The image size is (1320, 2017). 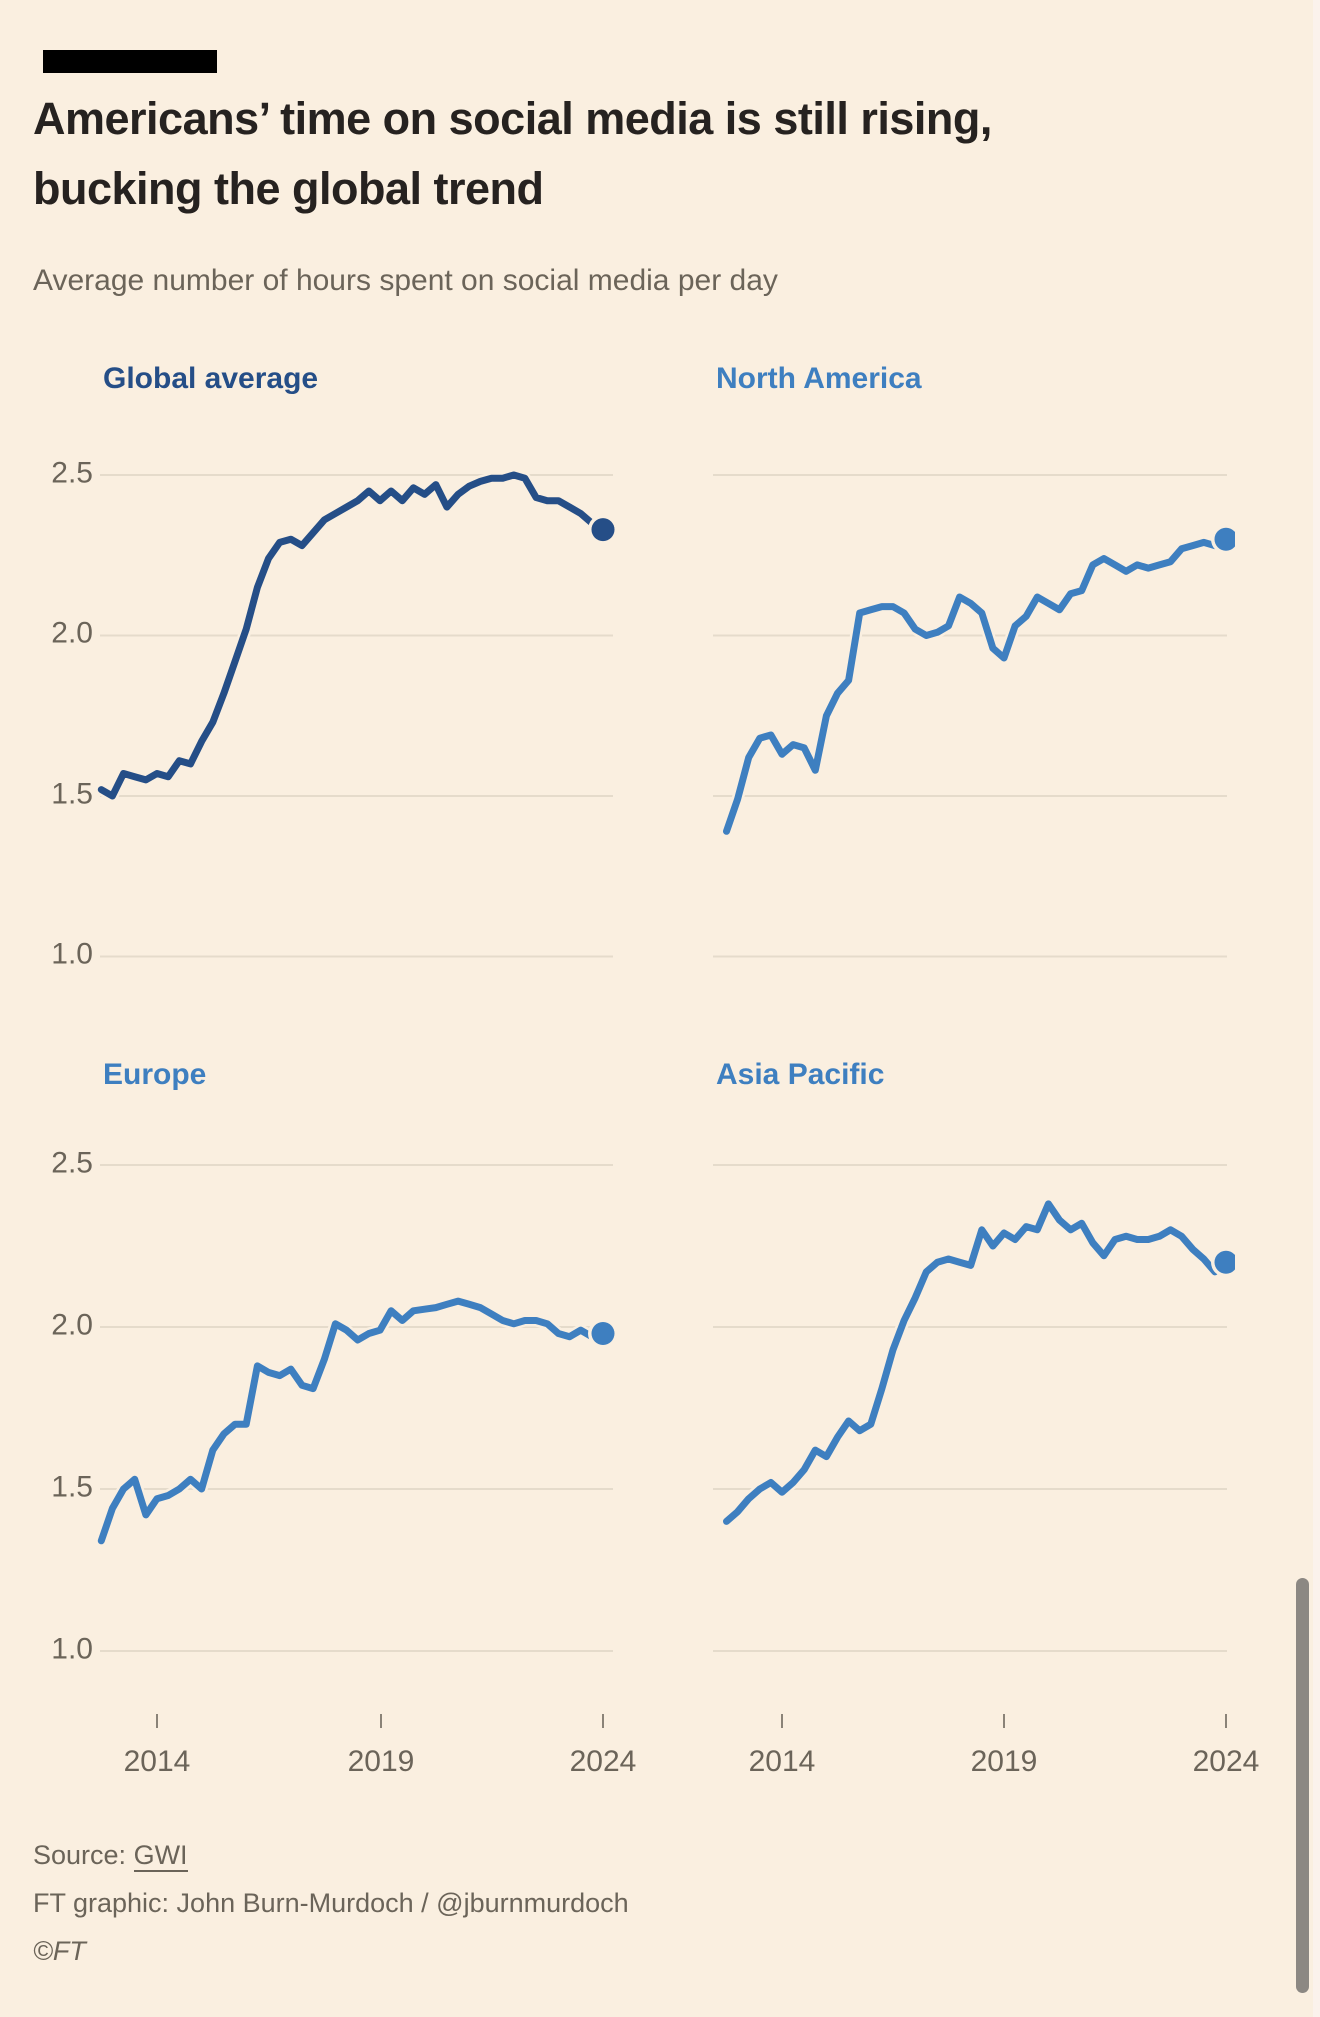 What do you see at coordinates (356, 713) in the screenshot?
I see `line-chart-global-average` at bounding box center [356, 713].